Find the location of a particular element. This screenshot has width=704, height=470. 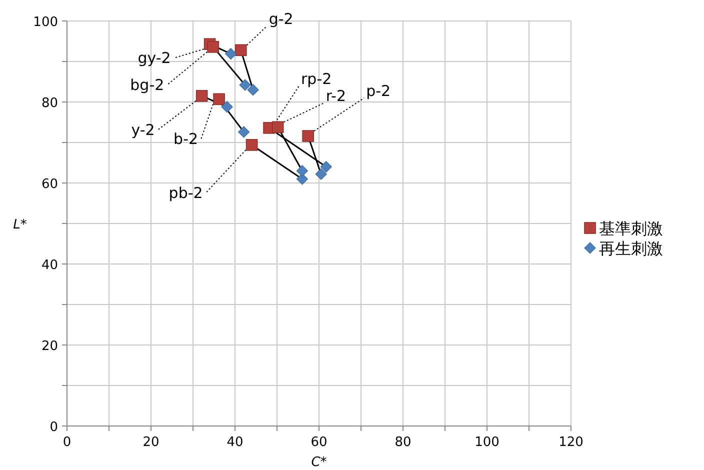

annotation: bg-2 is located at coordinates (147, 85).